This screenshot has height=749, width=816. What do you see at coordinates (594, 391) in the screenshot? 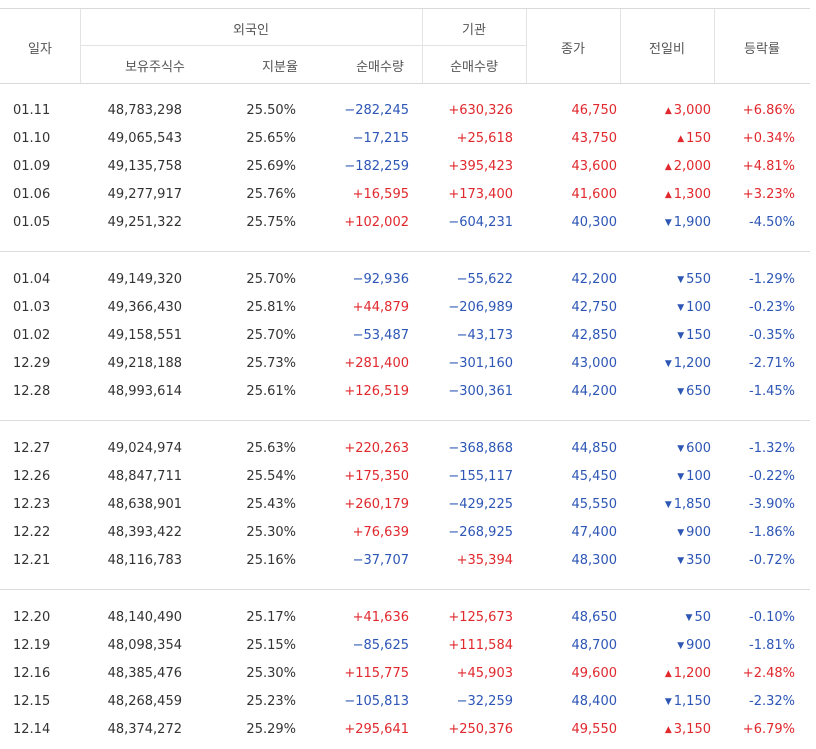
I see `row-close: 44,200` at bounding box center [594, 391].